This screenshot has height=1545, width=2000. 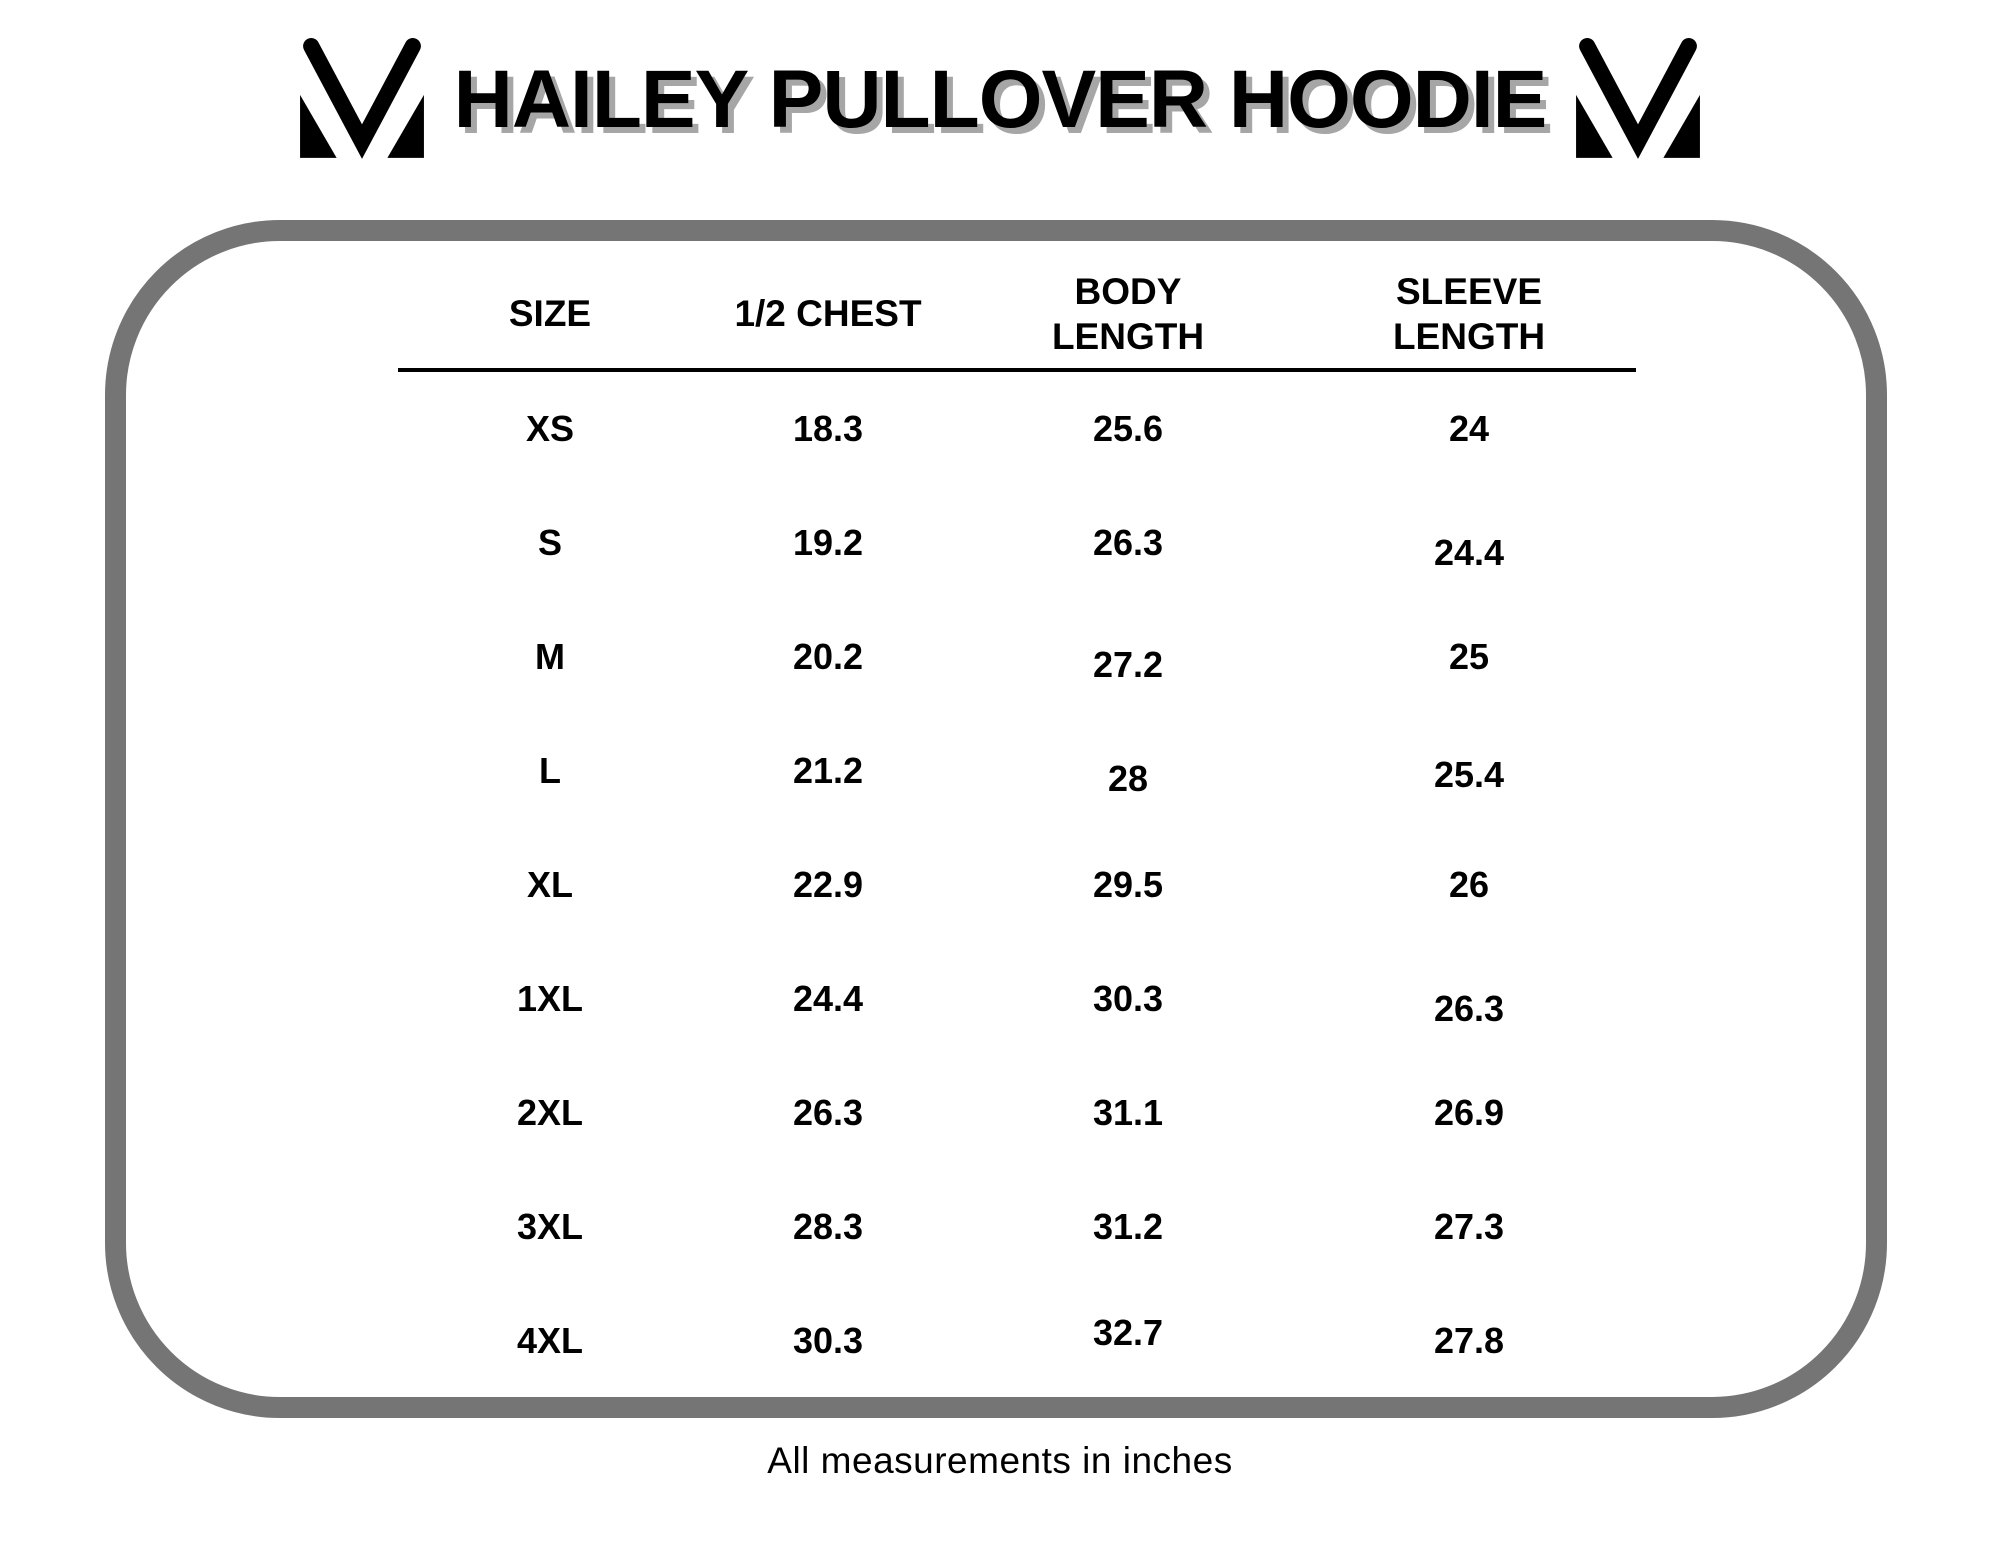 I want to click on sleeve-cell: 26.9, so click(x=1469, y=1112).